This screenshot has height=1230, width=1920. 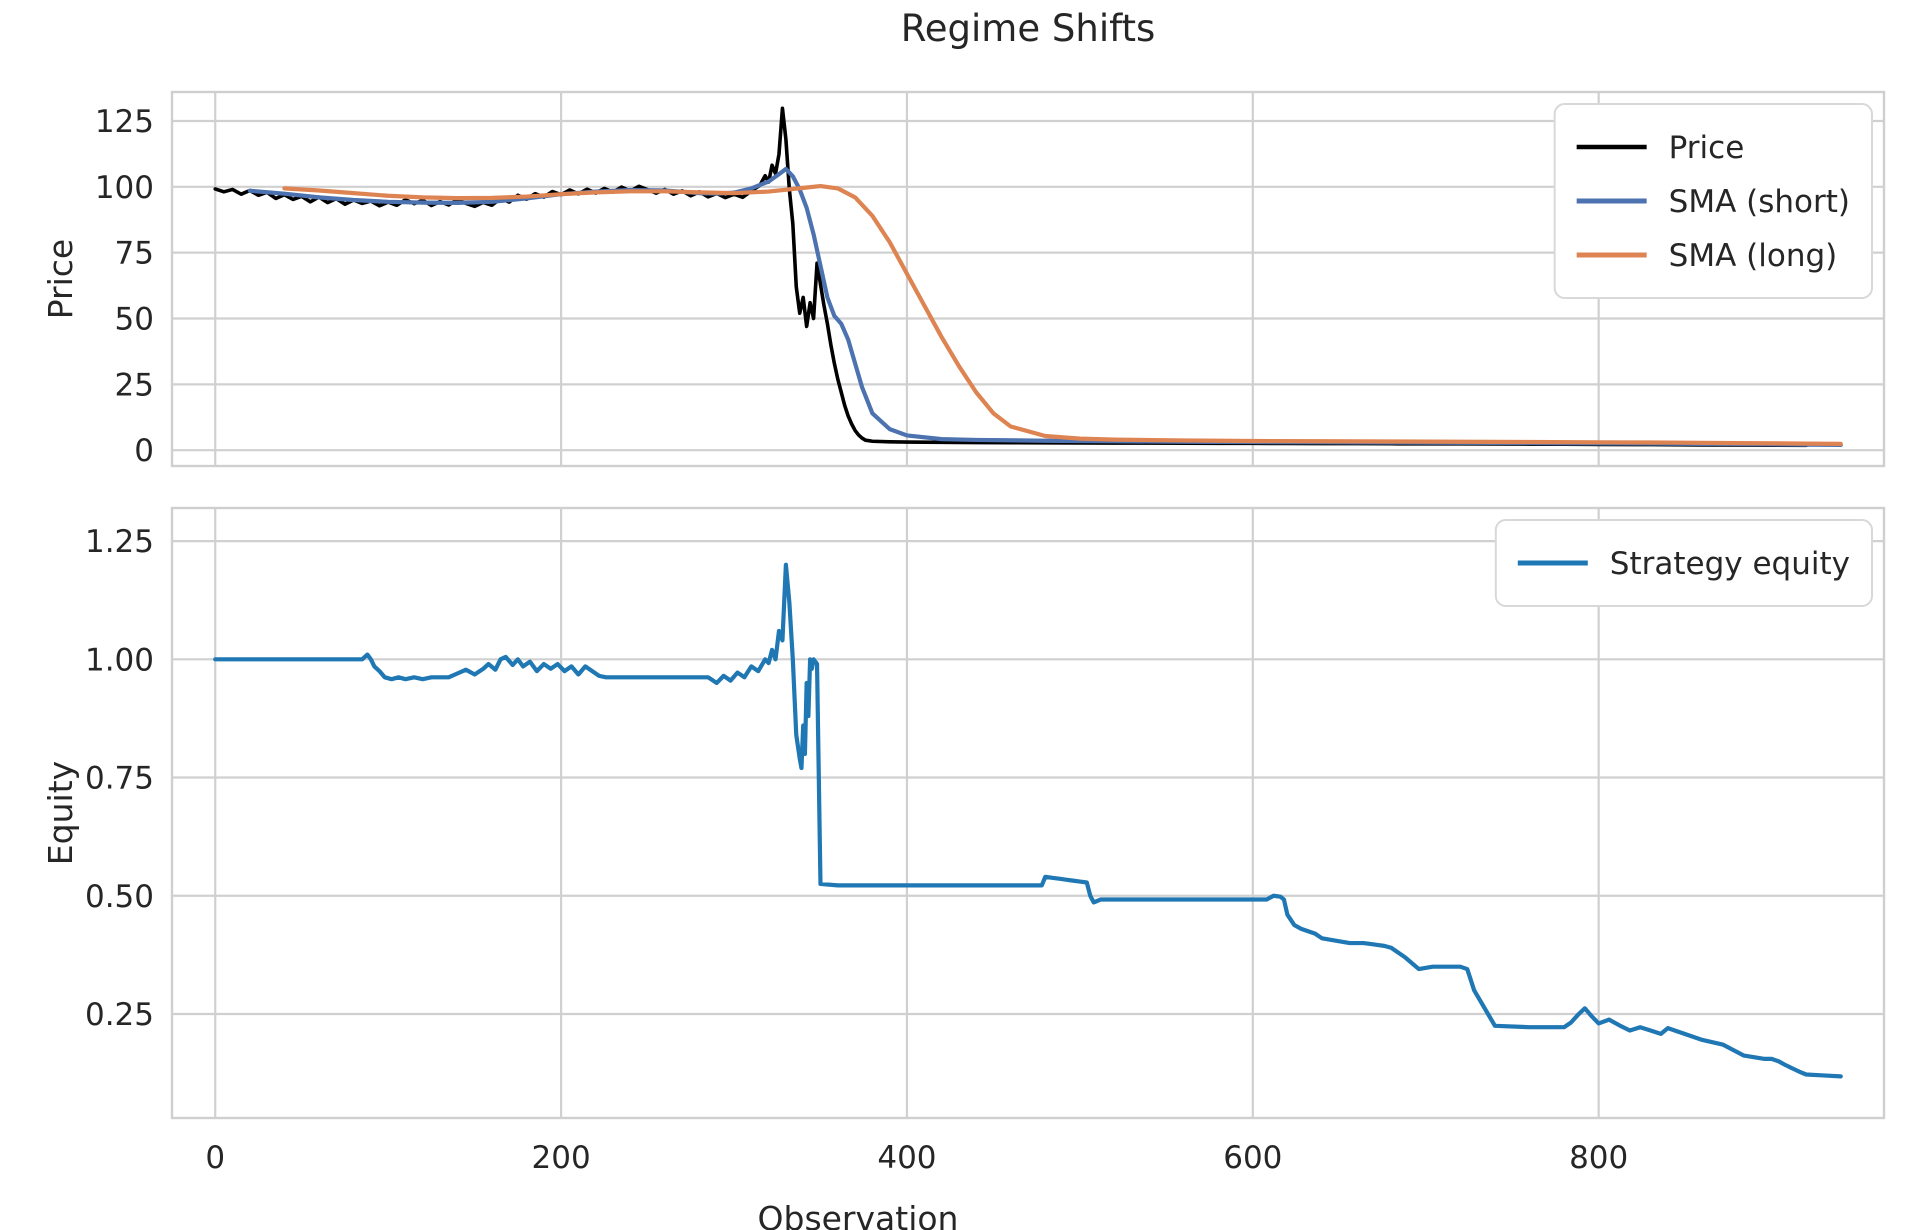 What do you see at coordinates (1252, 1158) in the screenshot?
I see `x-tick-label: 600` at bounding box center [1252, 1158].